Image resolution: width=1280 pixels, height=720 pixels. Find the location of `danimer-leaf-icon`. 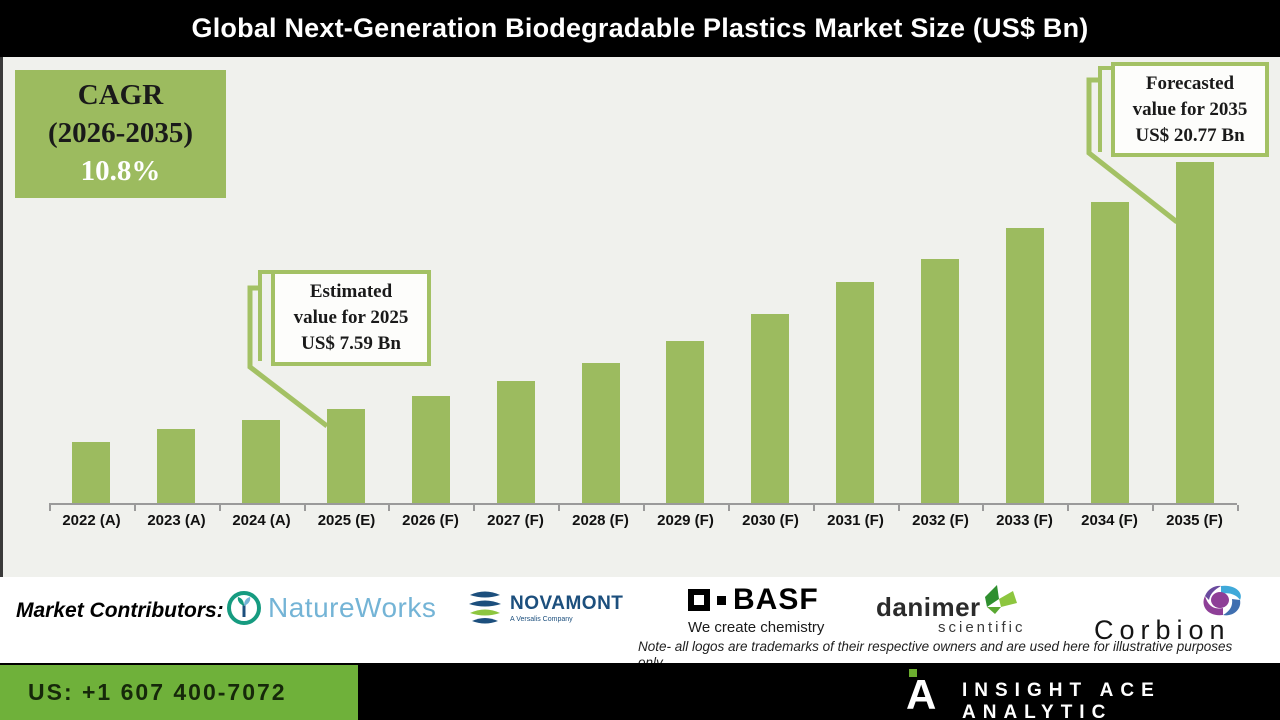

danimer-leaf-icon is located at coordinates (1001, 599).